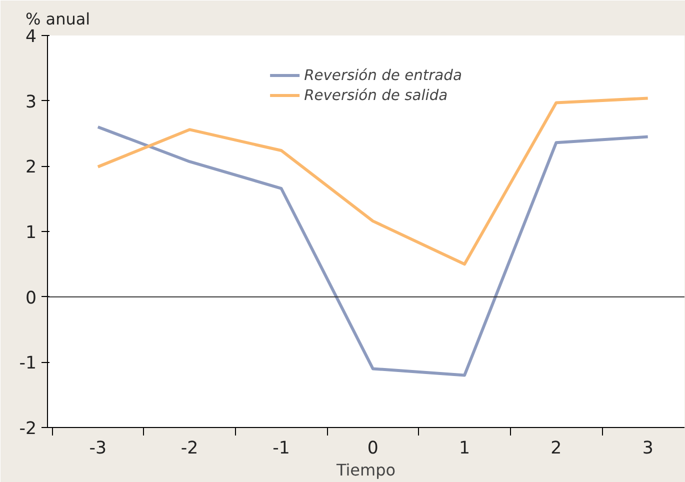  What do you see at coordinates (31, 233) in the screenshot?
I see `y-tick-label: 1` at bounding box center [31, 233].